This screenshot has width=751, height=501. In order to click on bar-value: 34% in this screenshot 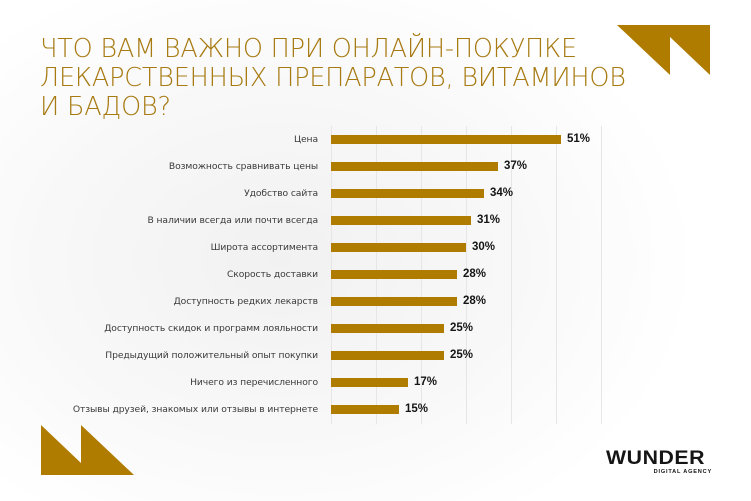, I will do `click(502, 193)`.